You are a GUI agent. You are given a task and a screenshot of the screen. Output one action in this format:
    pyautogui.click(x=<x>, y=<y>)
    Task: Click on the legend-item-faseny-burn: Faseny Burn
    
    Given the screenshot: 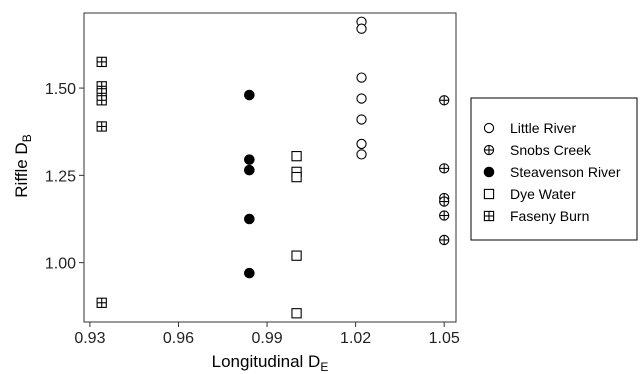 What is the action you would take?
    pyautogui.click(x=536, y=216)
    